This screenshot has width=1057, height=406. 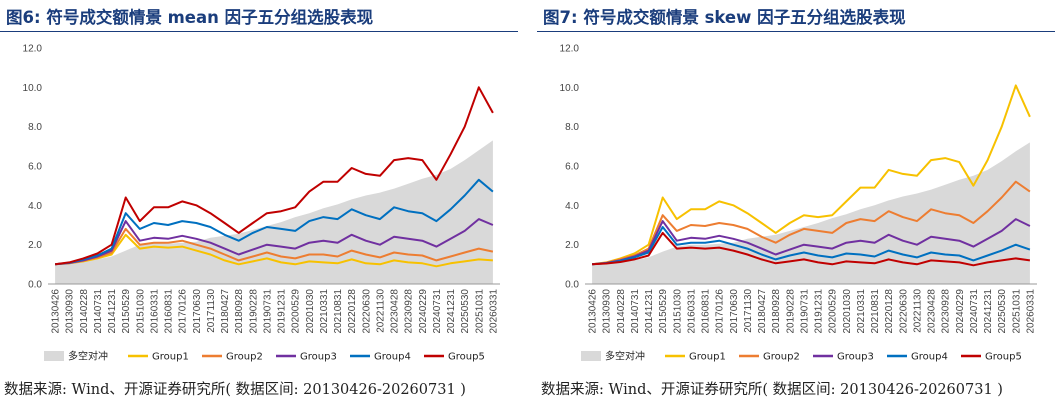 What do you see at coordinates (324, 311) in the screenshot?
I see `x-tick-label: 20210331` at bounding box center [324, 311].